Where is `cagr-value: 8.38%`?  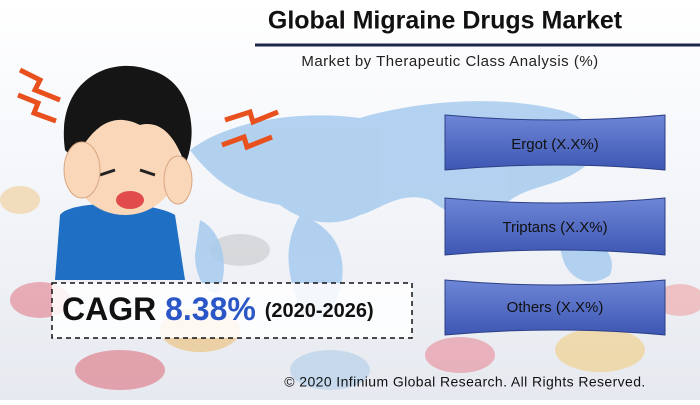
cagr-value: 8.38% is located at coordinates (210, 309).